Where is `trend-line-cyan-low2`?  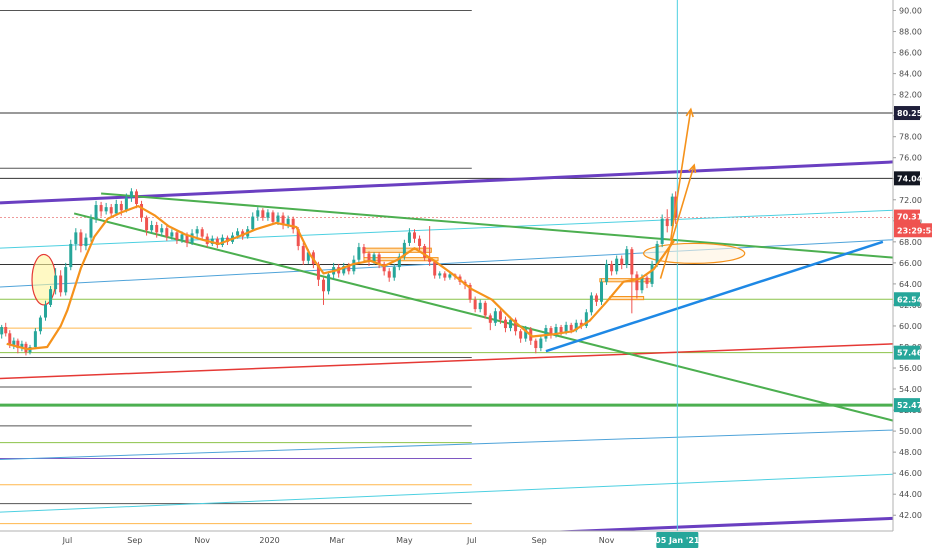 trend-line-cyan-low2 is located at coordinates (447, 493).